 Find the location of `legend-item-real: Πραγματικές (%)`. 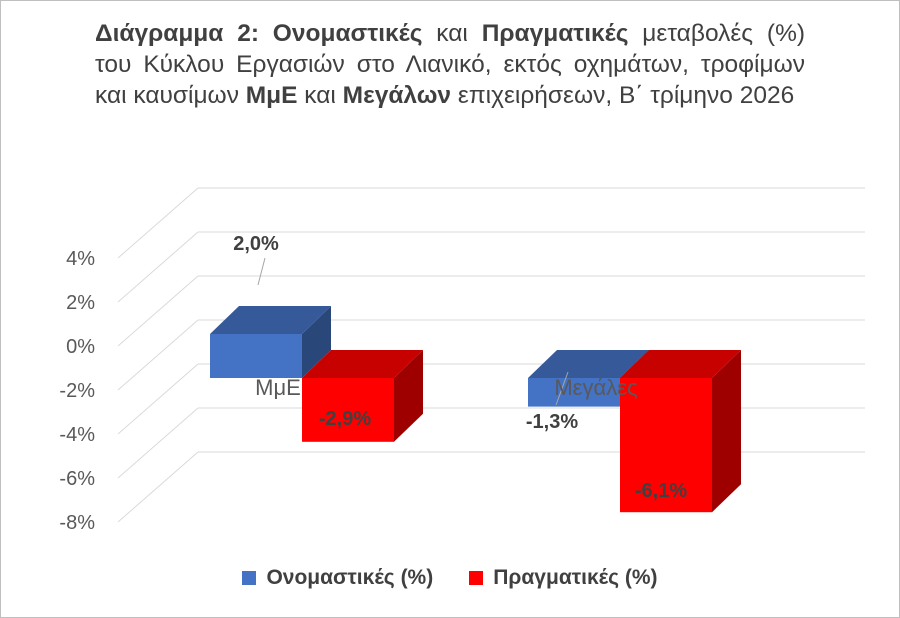

legend-item-real: Πραγματικές (%) is located at coordinates (563, 578).